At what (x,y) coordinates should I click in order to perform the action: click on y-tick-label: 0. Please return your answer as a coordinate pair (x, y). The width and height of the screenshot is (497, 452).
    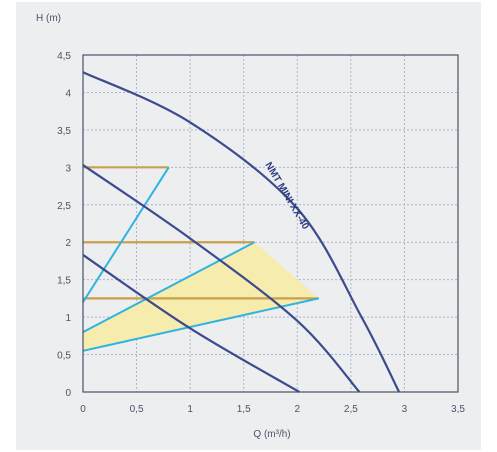
    Looking at the image, I should click on (68, 393).